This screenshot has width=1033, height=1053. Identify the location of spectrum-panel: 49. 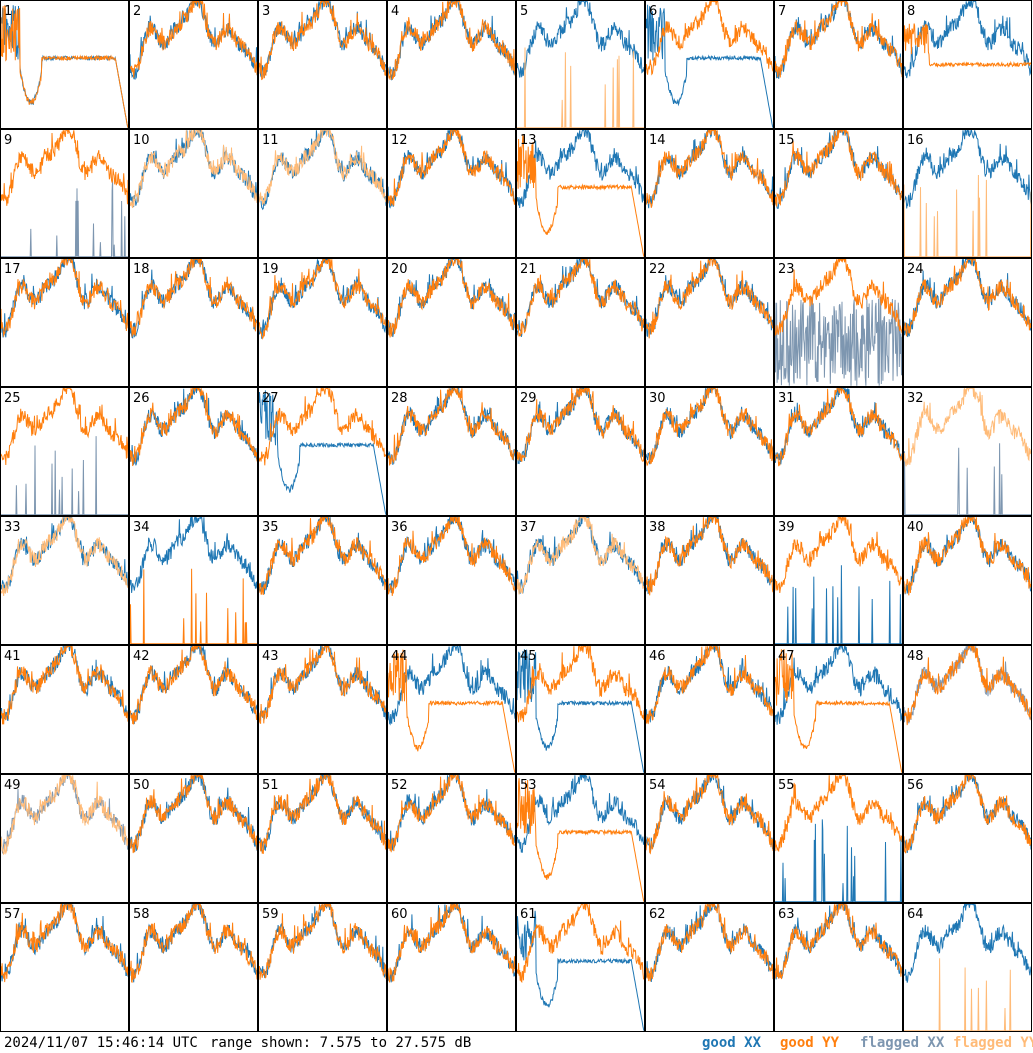
(64, 838).